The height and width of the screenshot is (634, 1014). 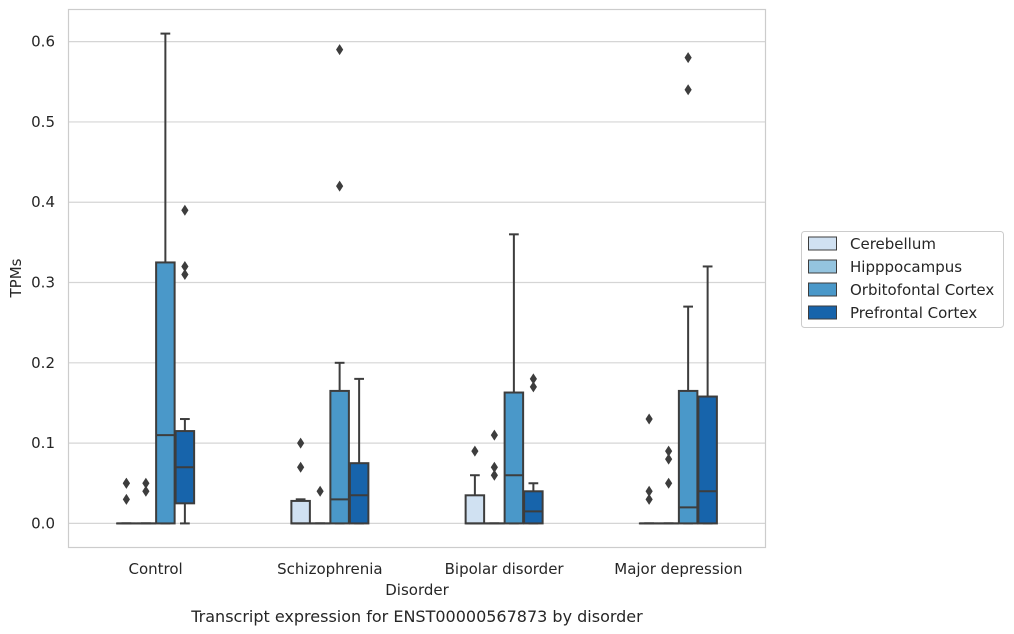 I want to click on y-axis-ticks: 0.0 0.1 0.2 0.3 0.4 0.5 0.6, so click(x=43, y=283).